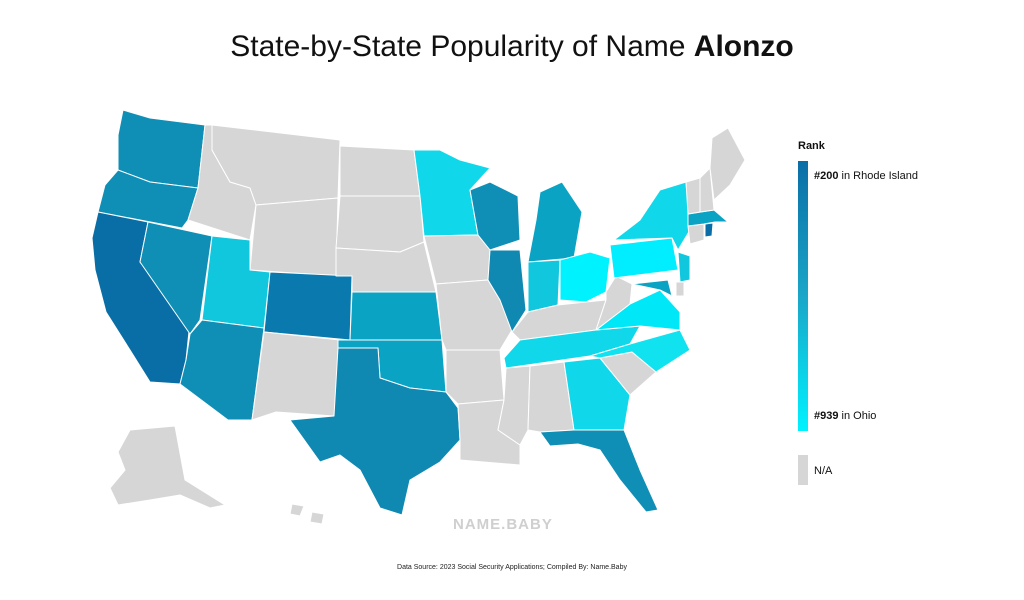 This screenshot has height=600, width=1024. What do you see at coordinates (640, 351) in the screenshot?
I see `state-north-carolina` at bounding box center [640, 351].